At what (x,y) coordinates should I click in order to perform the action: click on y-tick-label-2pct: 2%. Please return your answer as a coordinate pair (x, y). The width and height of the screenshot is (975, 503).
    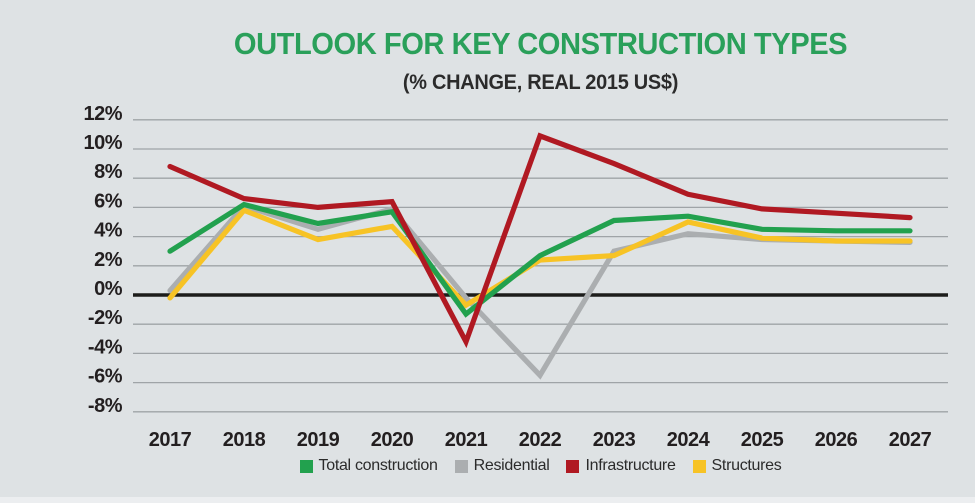
    Looking at the image, I should click on (108, 260).